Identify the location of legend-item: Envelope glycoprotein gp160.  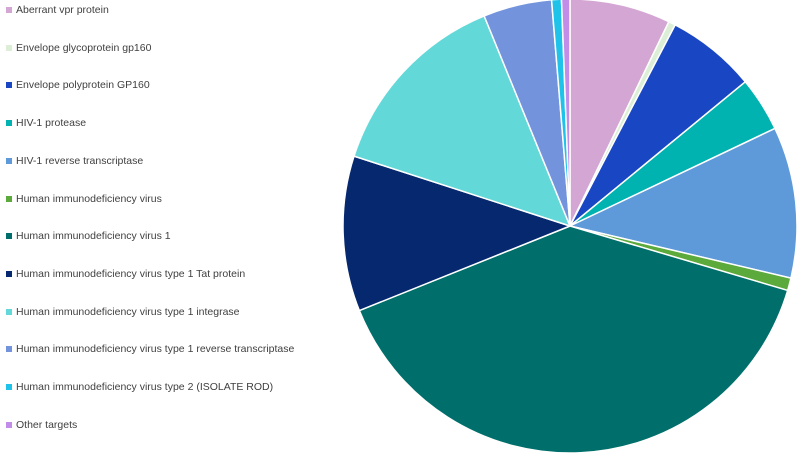
(156, 48).